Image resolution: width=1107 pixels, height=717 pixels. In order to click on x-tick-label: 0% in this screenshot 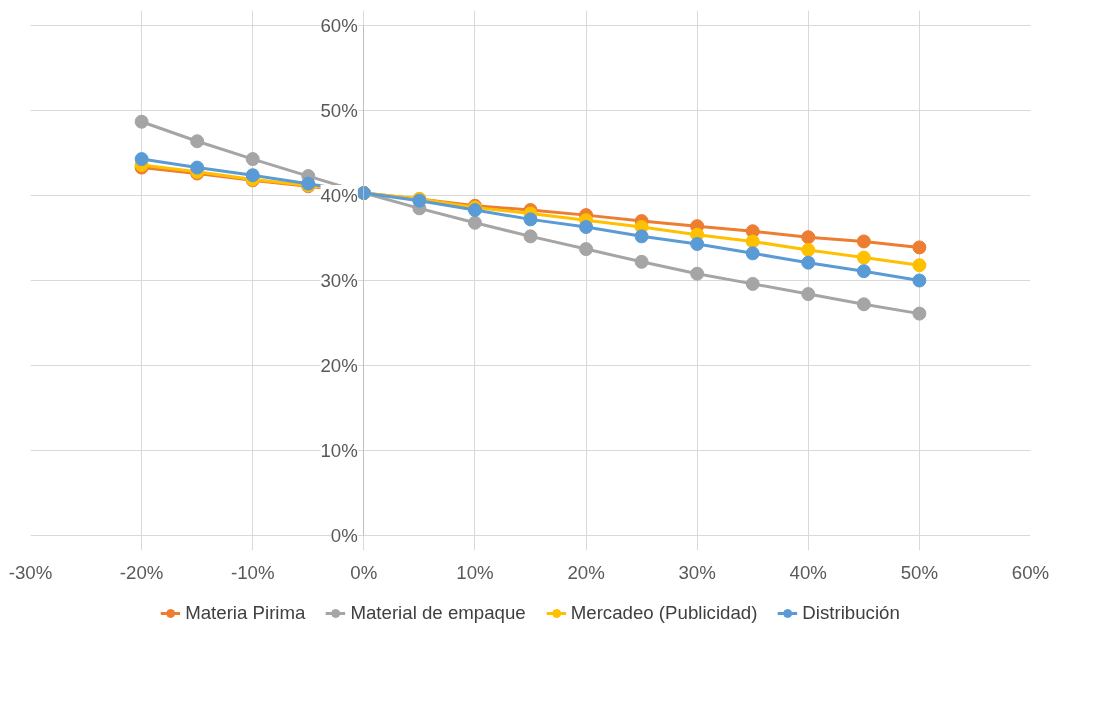, I will do `click(364, 572)`.